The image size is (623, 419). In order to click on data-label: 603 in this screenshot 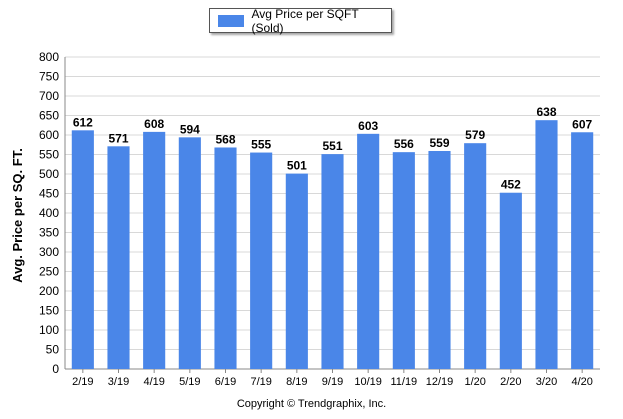, I will do `click(368, 126)`.